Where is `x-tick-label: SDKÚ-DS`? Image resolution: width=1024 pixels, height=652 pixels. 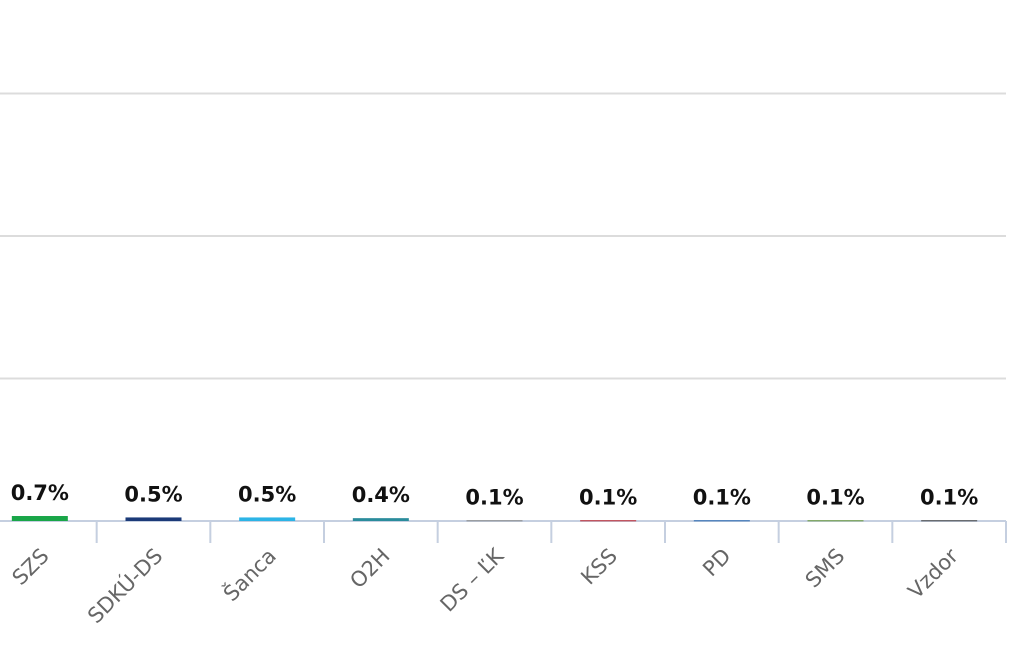 x-tick-label: SDKÚ-DS is located at coordinates (124, 585).